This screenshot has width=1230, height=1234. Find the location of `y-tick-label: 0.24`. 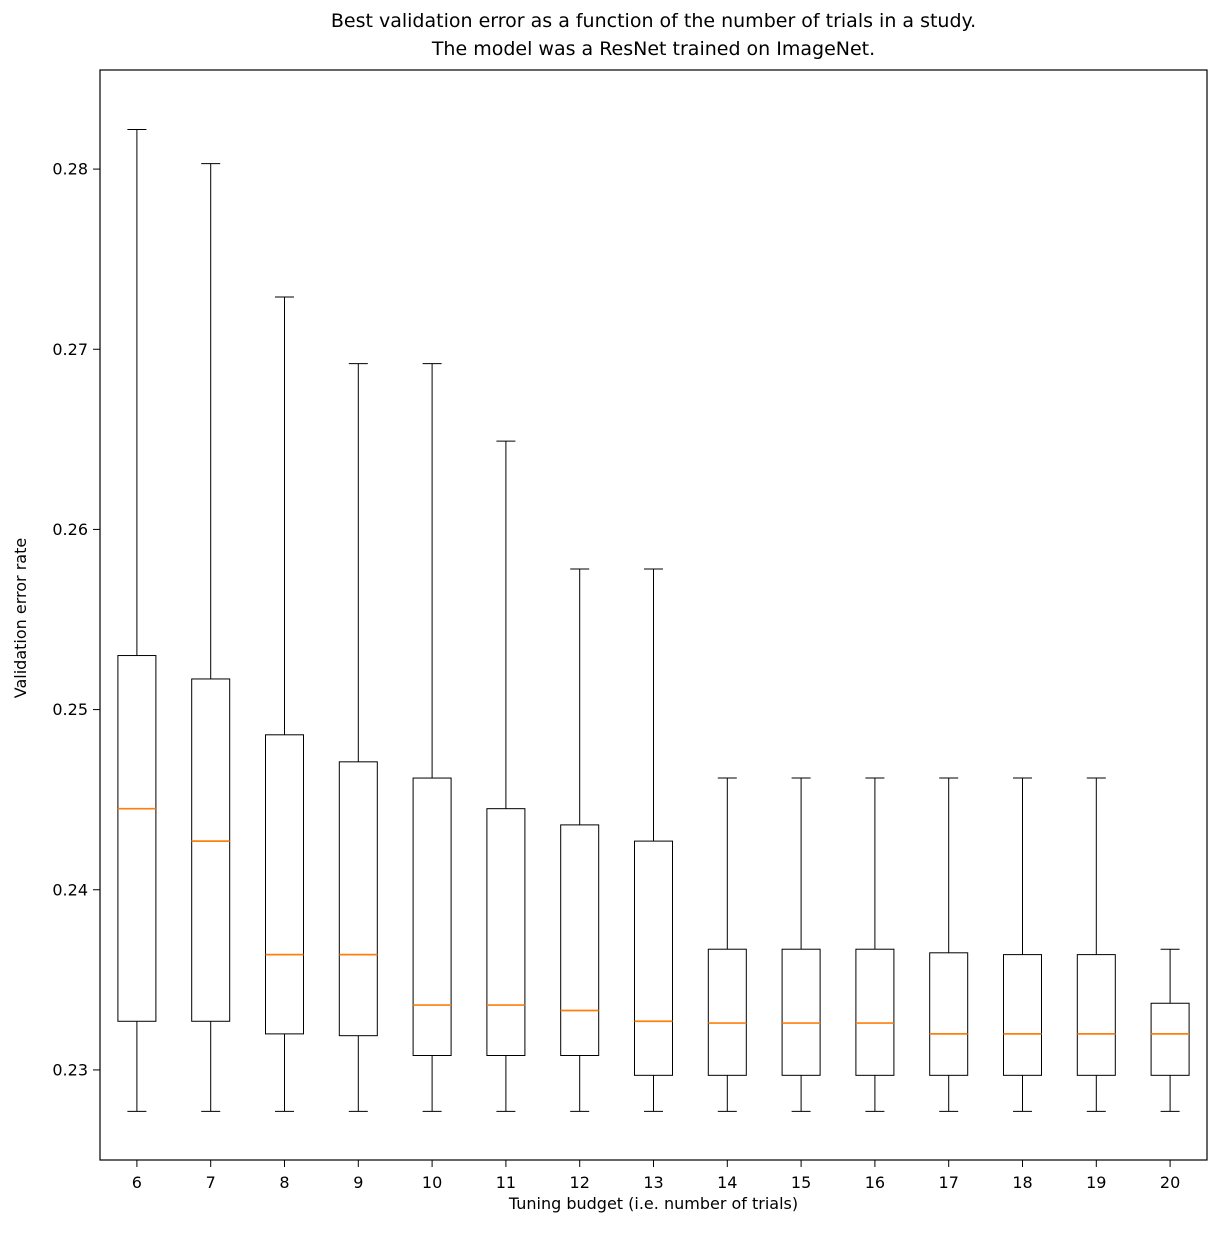

y-tick-label: 0.24 is located at coordinates (70, 889).